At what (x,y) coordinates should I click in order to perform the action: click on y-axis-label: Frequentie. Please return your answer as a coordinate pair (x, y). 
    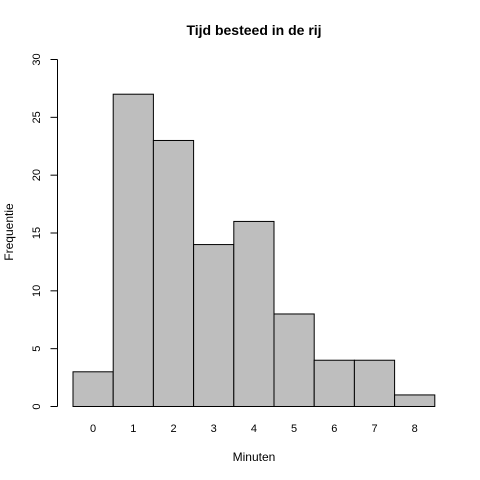
    Looking at the image, I should click on (9, 232).